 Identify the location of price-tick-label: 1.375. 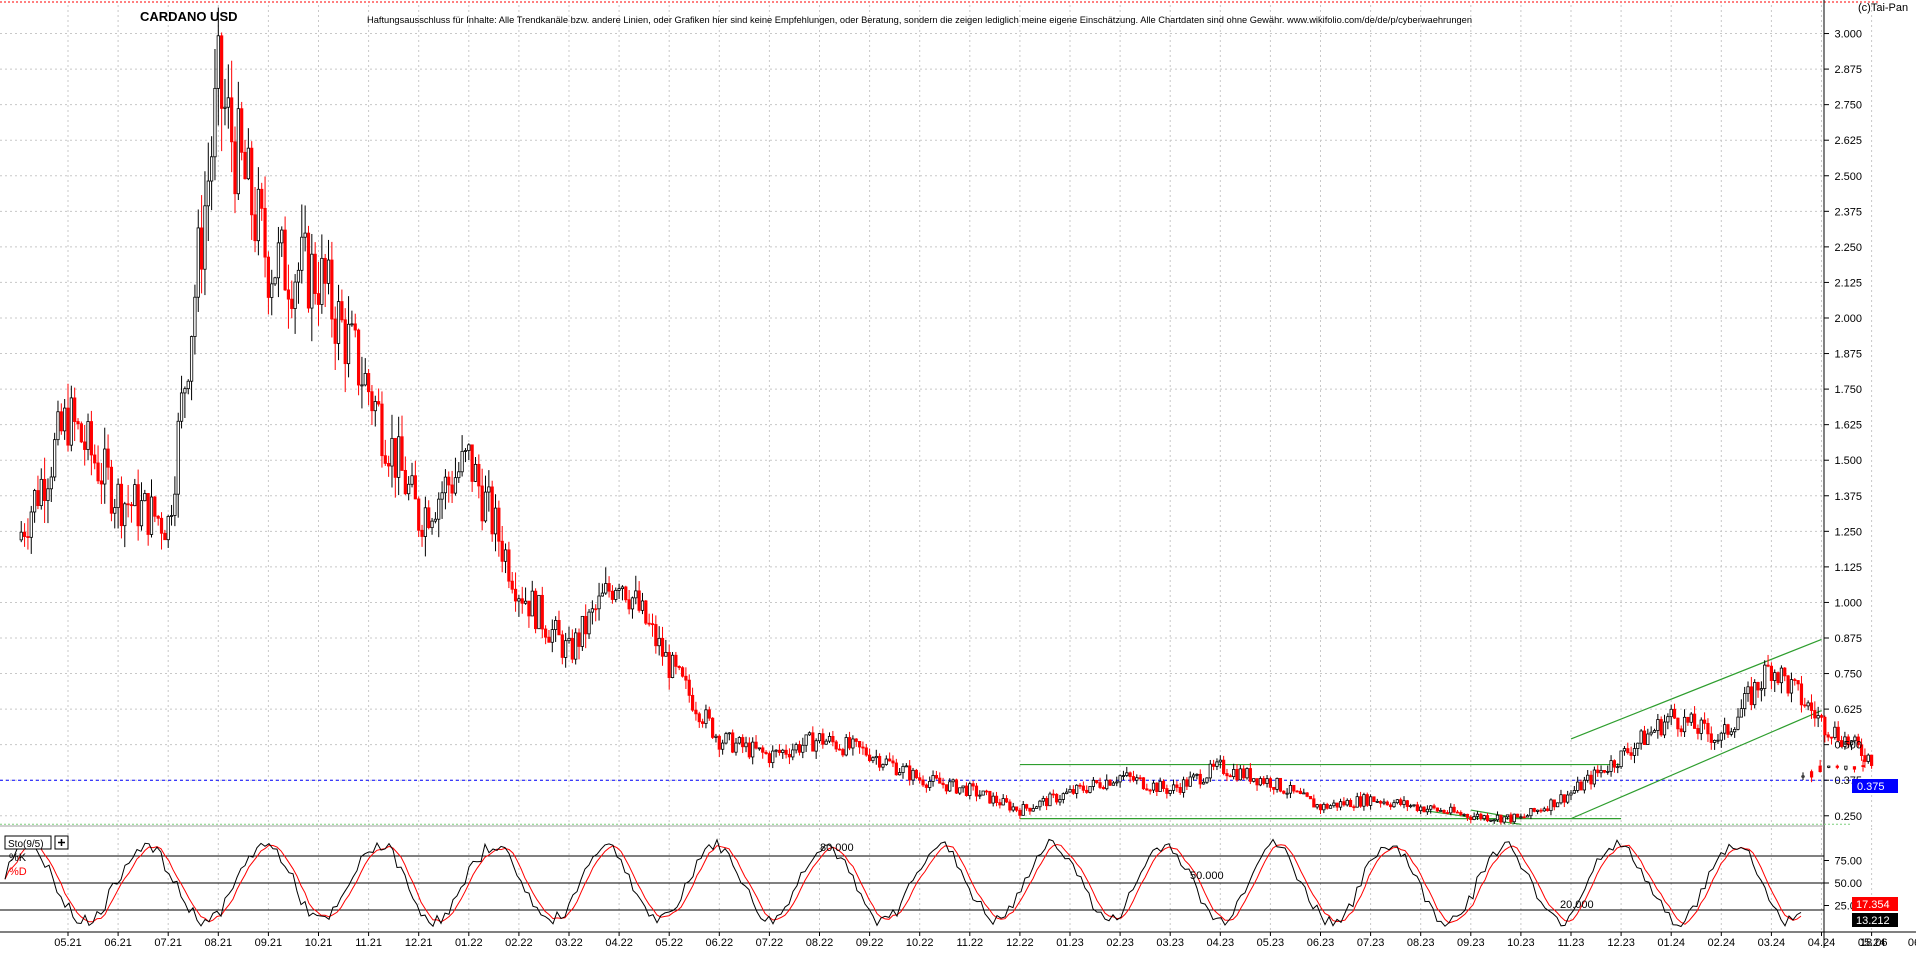
(1848, 497).